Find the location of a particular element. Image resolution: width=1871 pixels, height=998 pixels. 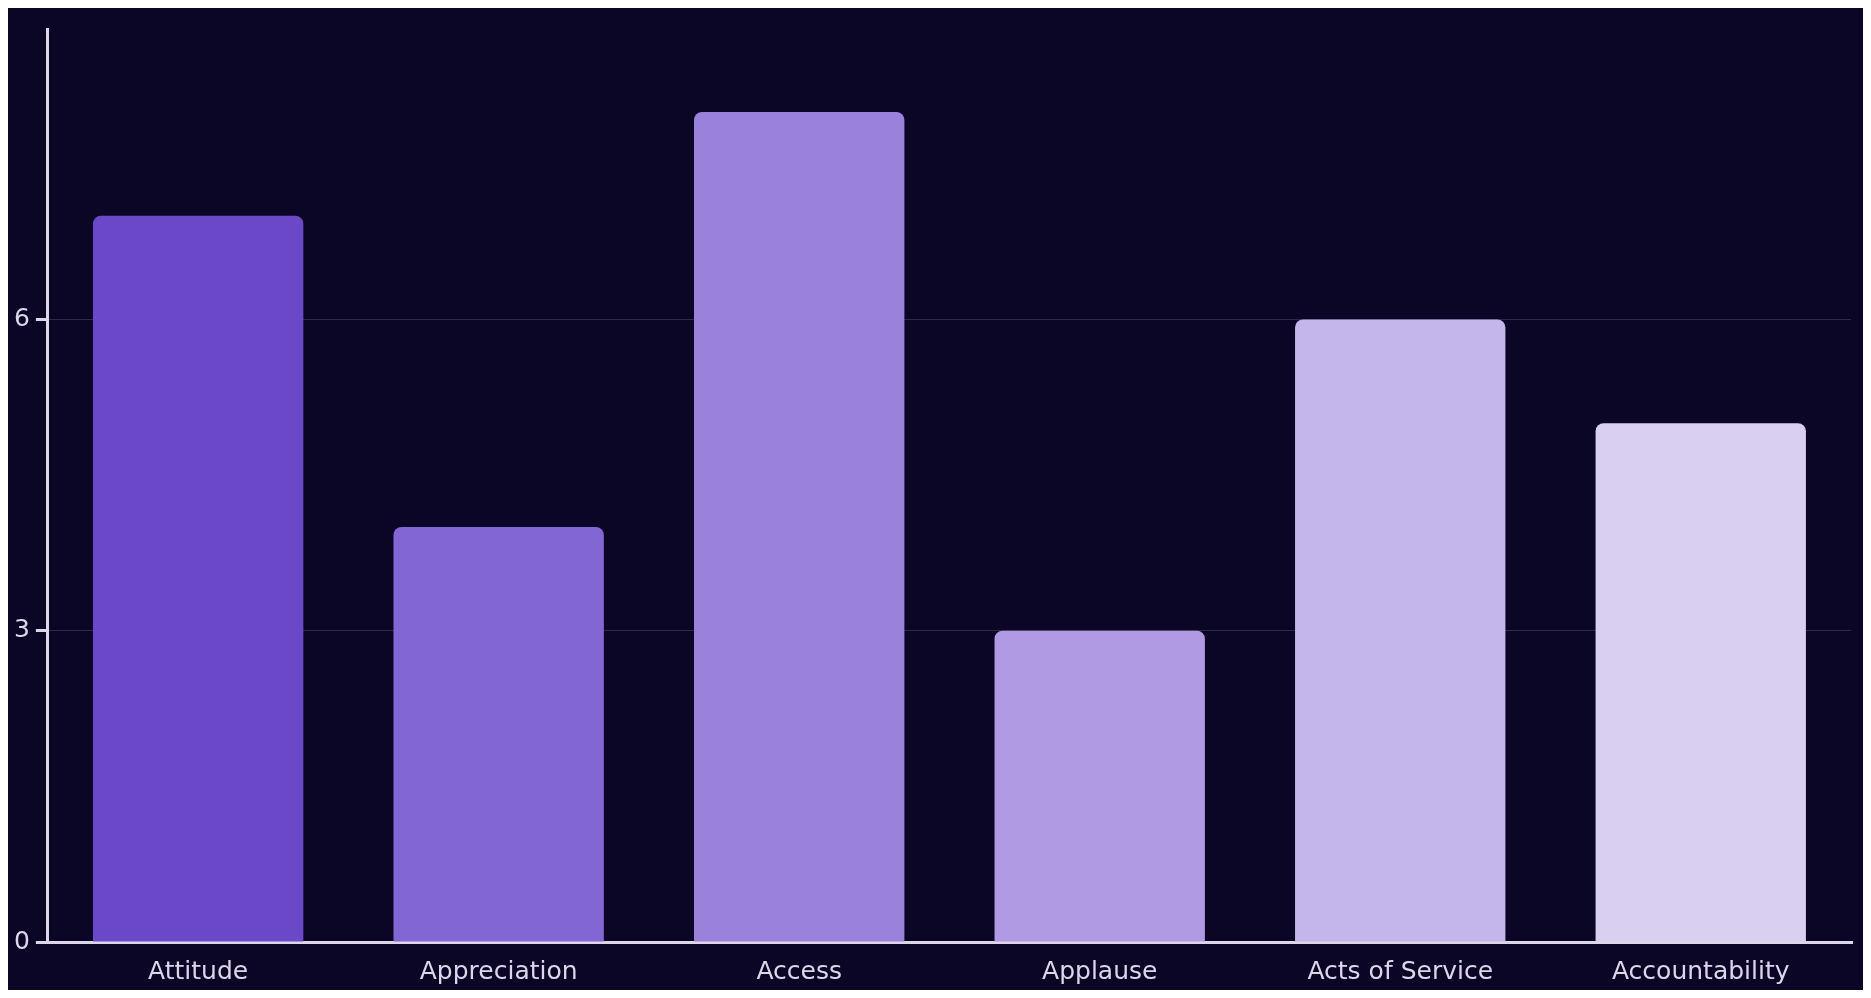

x-tick-label: Appreciation is located at coordinates (498, 970).